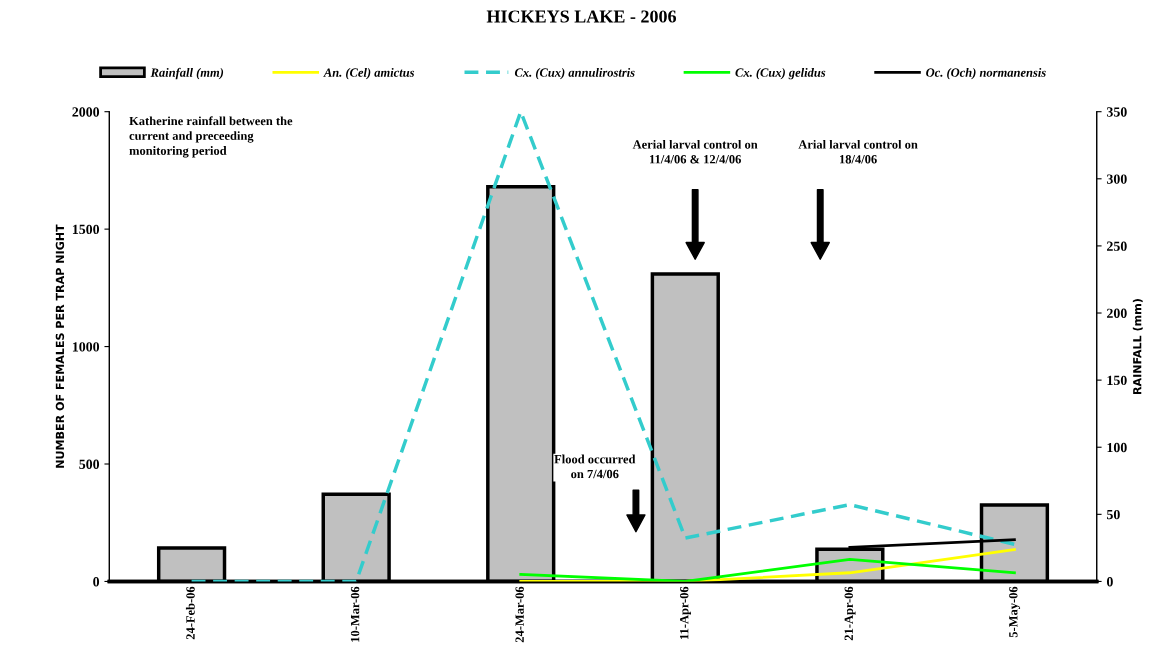  I want to click on x-tick-label: 24-Feb-06, so click(190, 613).